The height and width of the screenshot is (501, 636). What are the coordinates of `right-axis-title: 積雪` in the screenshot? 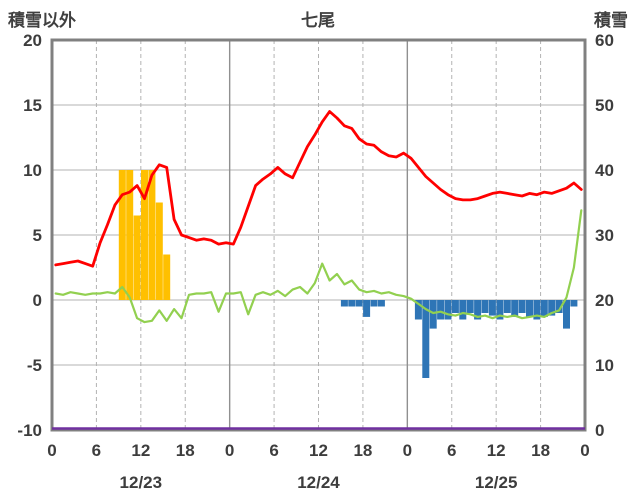 It's located at (611, 20).